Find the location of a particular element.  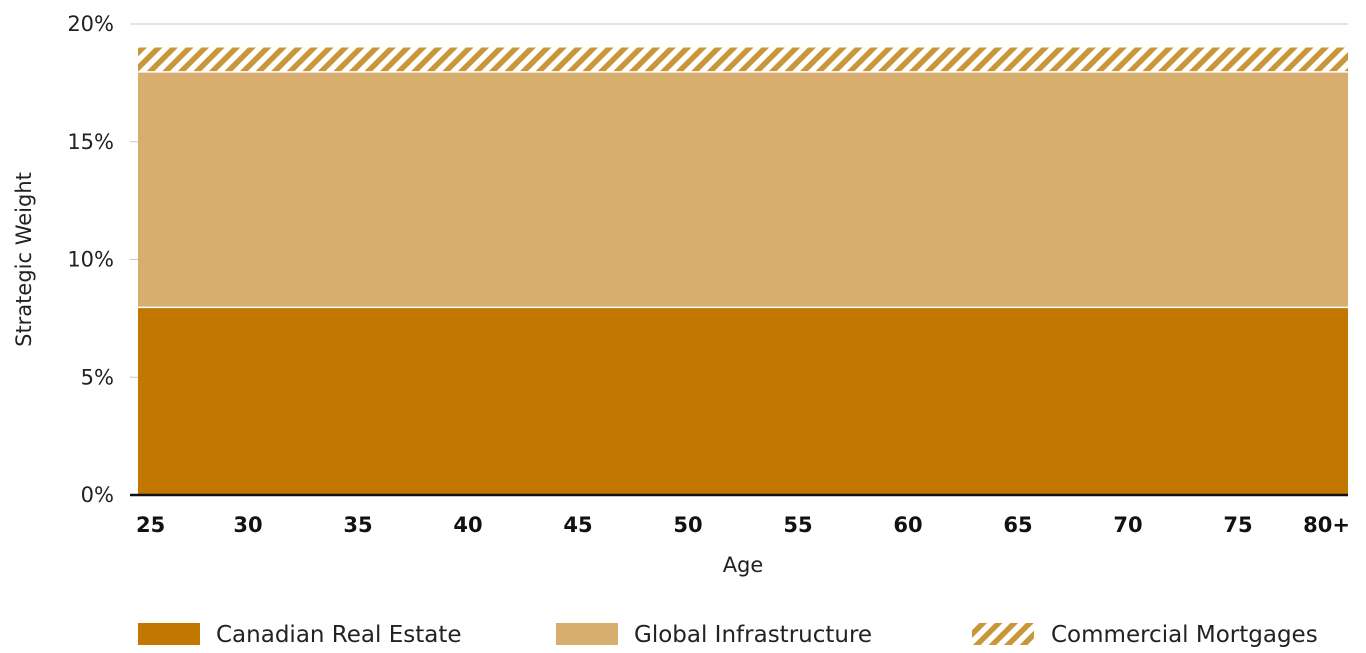

legend-label: Commercial Mortgages is located at coordinates (1184, 635).